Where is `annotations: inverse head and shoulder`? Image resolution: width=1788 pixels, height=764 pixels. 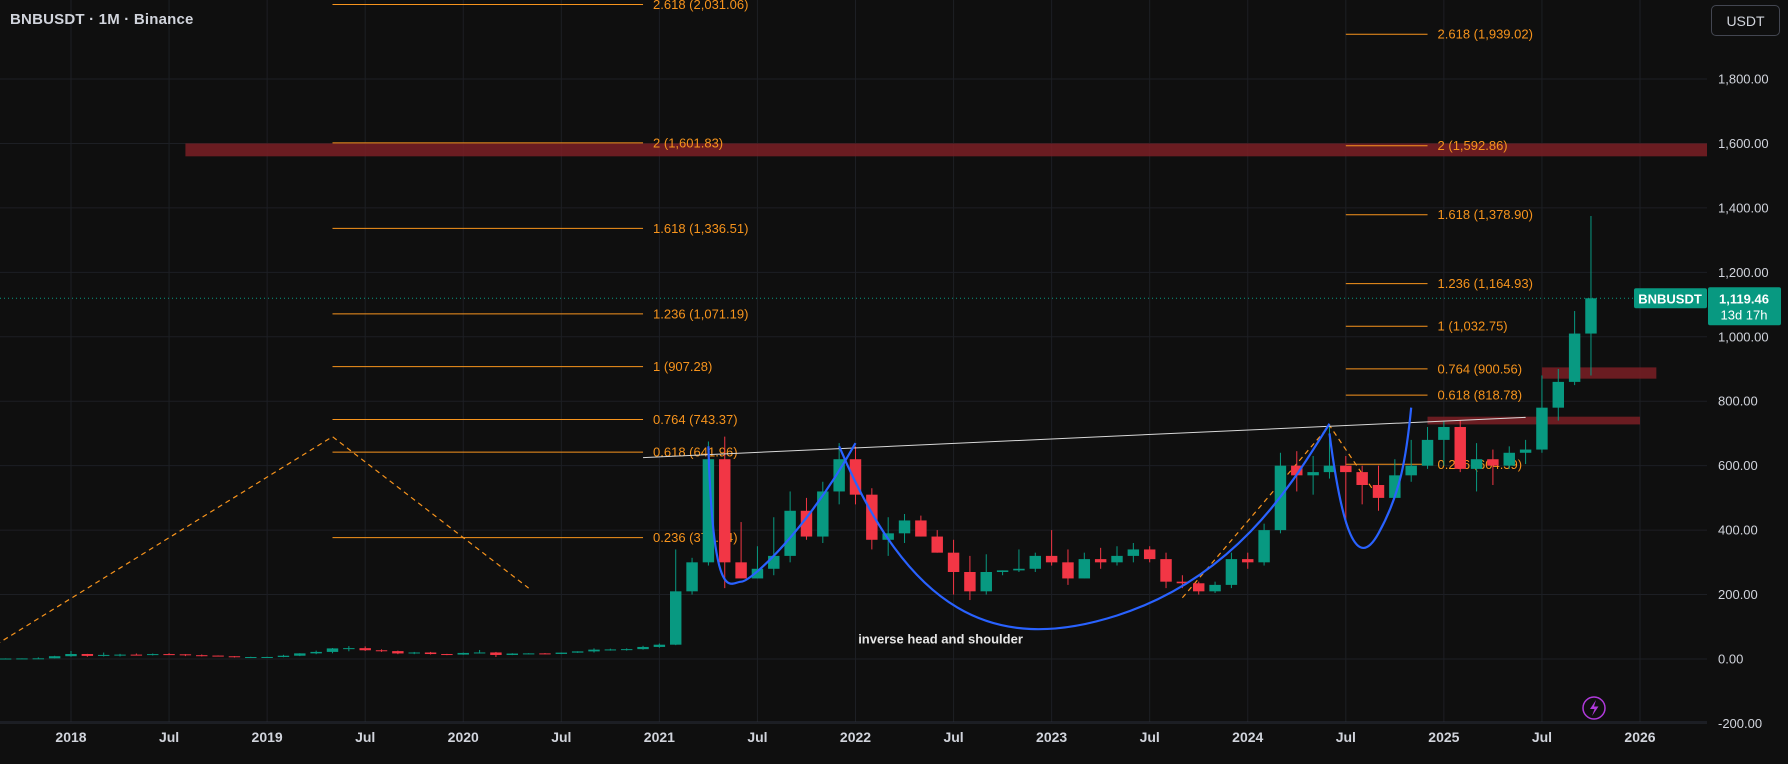 annotations: inverse head and shoulder is located at coordinates (940, 639).